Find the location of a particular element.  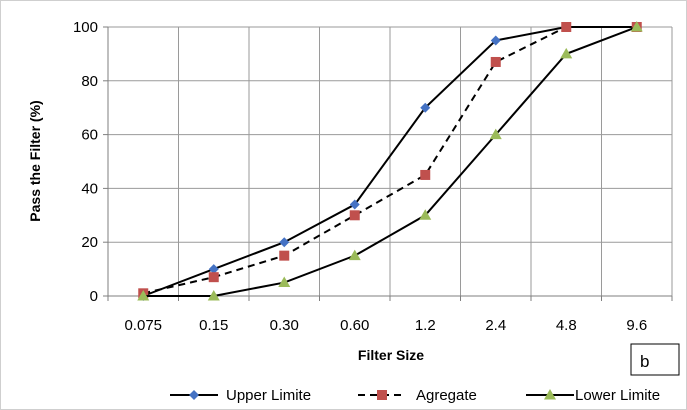

x-tick-label-3: 0.60 is located at coordinates (354, 325).